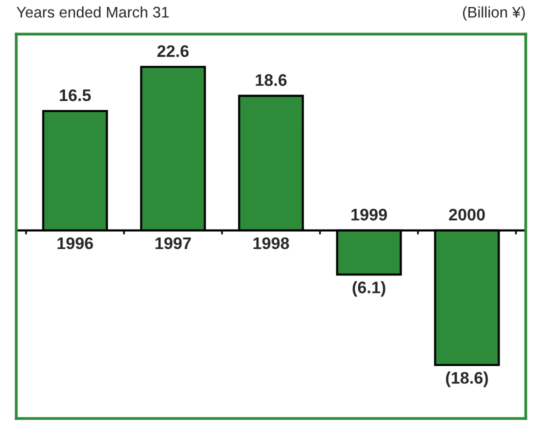 The image size is (542, 427). Describe the element at coordinates (466, 214) in the screenshot. I see `x-tick-label: 2000` at that location.